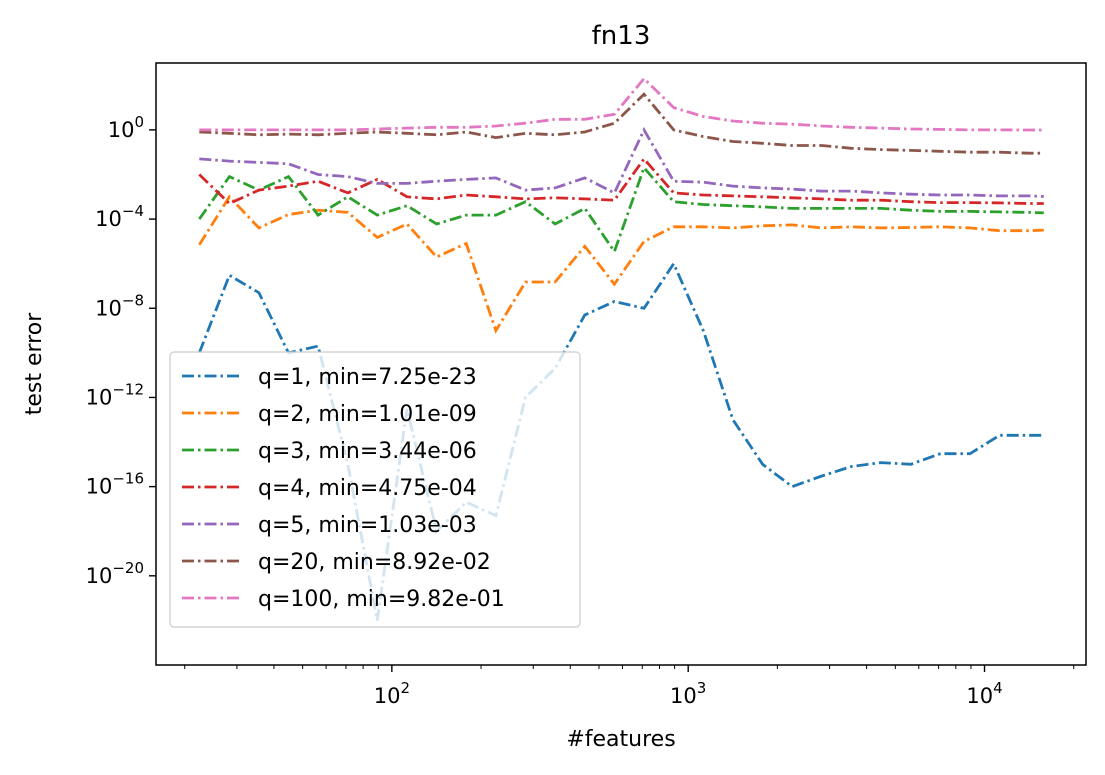 The image size is (1105, 775). Describe the element at coordinates (367, 414) in the screenshot. I see `legend-label-2: q=2, min=1.01e-09` at that location.